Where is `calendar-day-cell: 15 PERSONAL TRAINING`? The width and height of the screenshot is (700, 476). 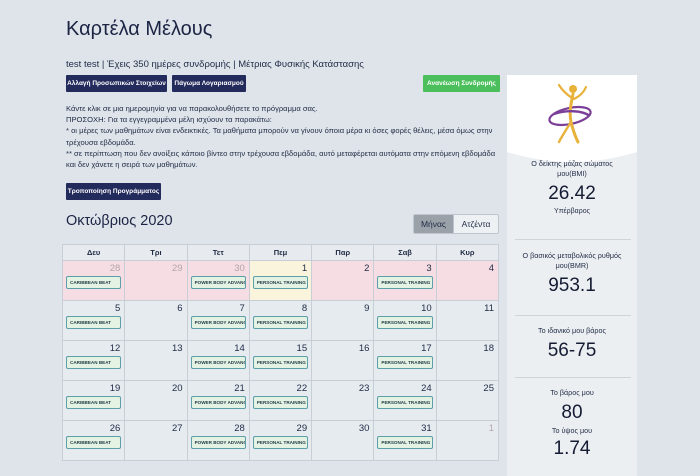 calendar-day-cell: 15 PERSONAL TRAINING is located at coordinates (280, 360).